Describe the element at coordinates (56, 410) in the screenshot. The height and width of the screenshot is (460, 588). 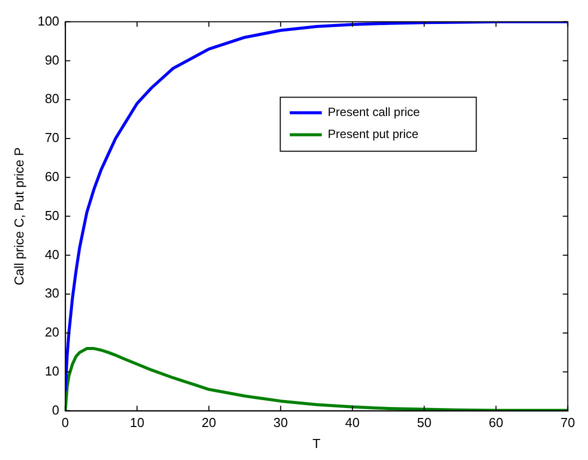
I see `y-tick-label: 0` at that location.